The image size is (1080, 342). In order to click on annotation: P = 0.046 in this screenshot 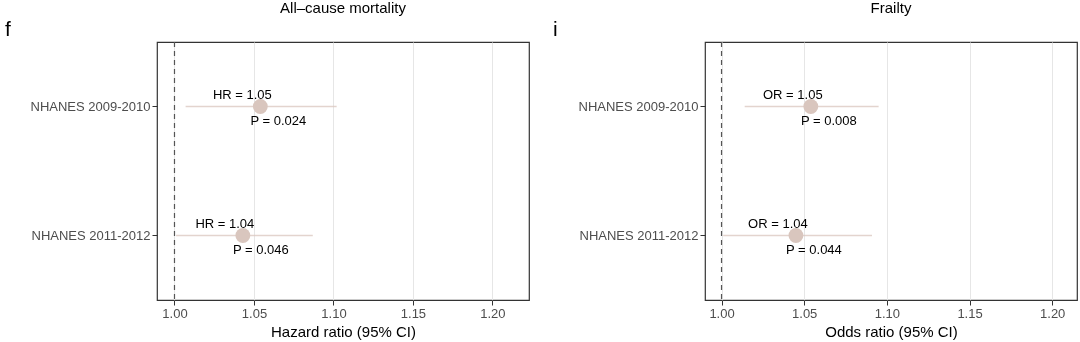, I will do `click(260, 249)`.